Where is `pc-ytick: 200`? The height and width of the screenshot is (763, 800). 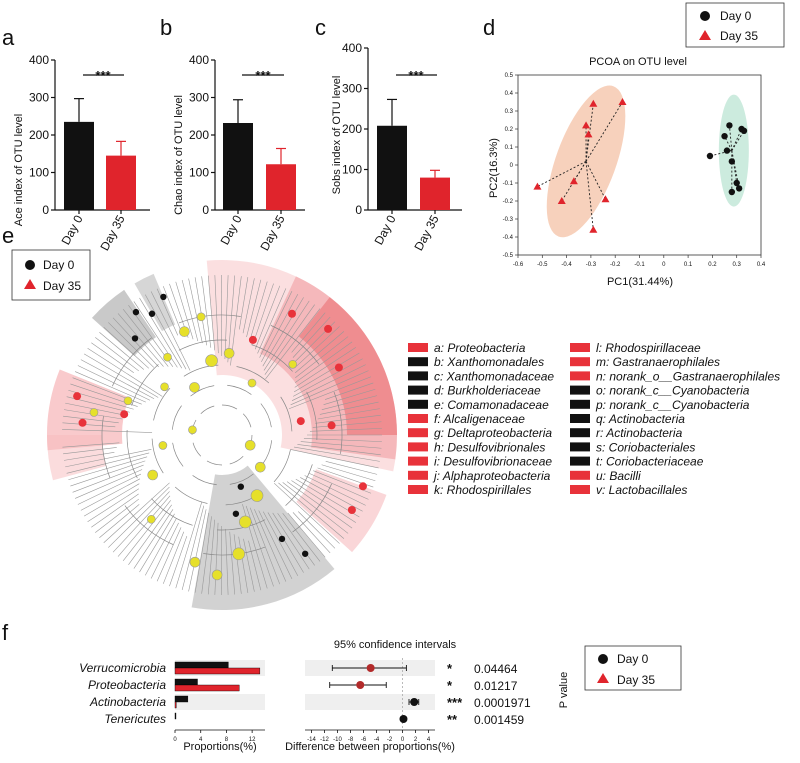
pc-ytick: 200 is located at coordinates (352, 129).